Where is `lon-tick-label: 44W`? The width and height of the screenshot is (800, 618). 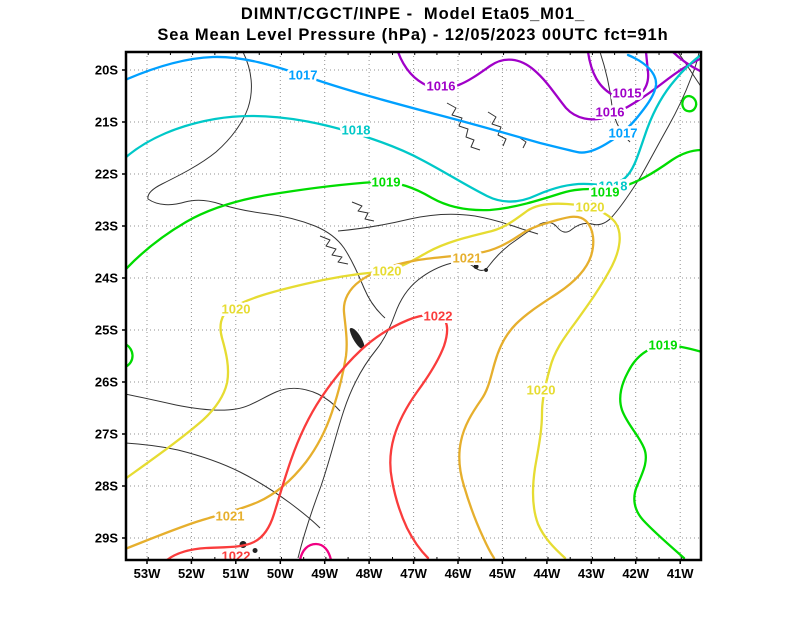 lon-tick-label: 44W is located at coordinates (547, 573).